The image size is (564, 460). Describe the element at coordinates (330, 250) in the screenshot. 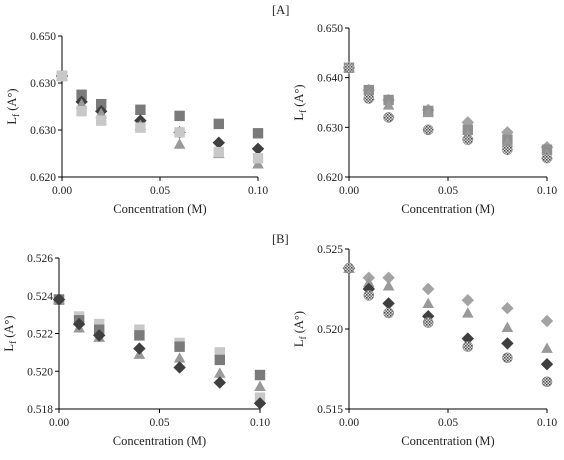

I see `y-tick-label: 0.525` at that location.